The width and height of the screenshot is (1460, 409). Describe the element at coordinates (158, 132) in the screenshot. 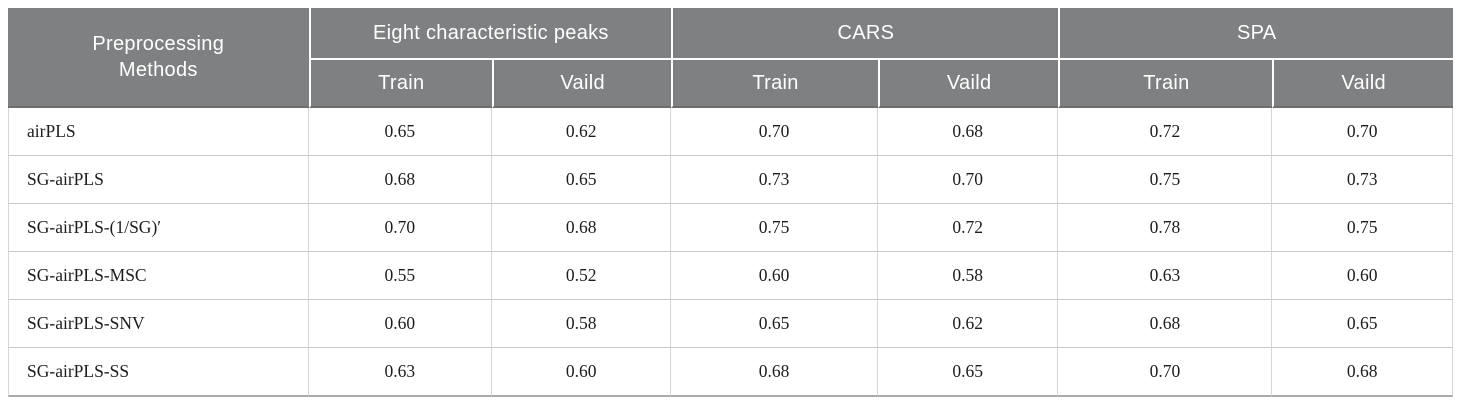

I see `method-cell: airPLS` at that location.